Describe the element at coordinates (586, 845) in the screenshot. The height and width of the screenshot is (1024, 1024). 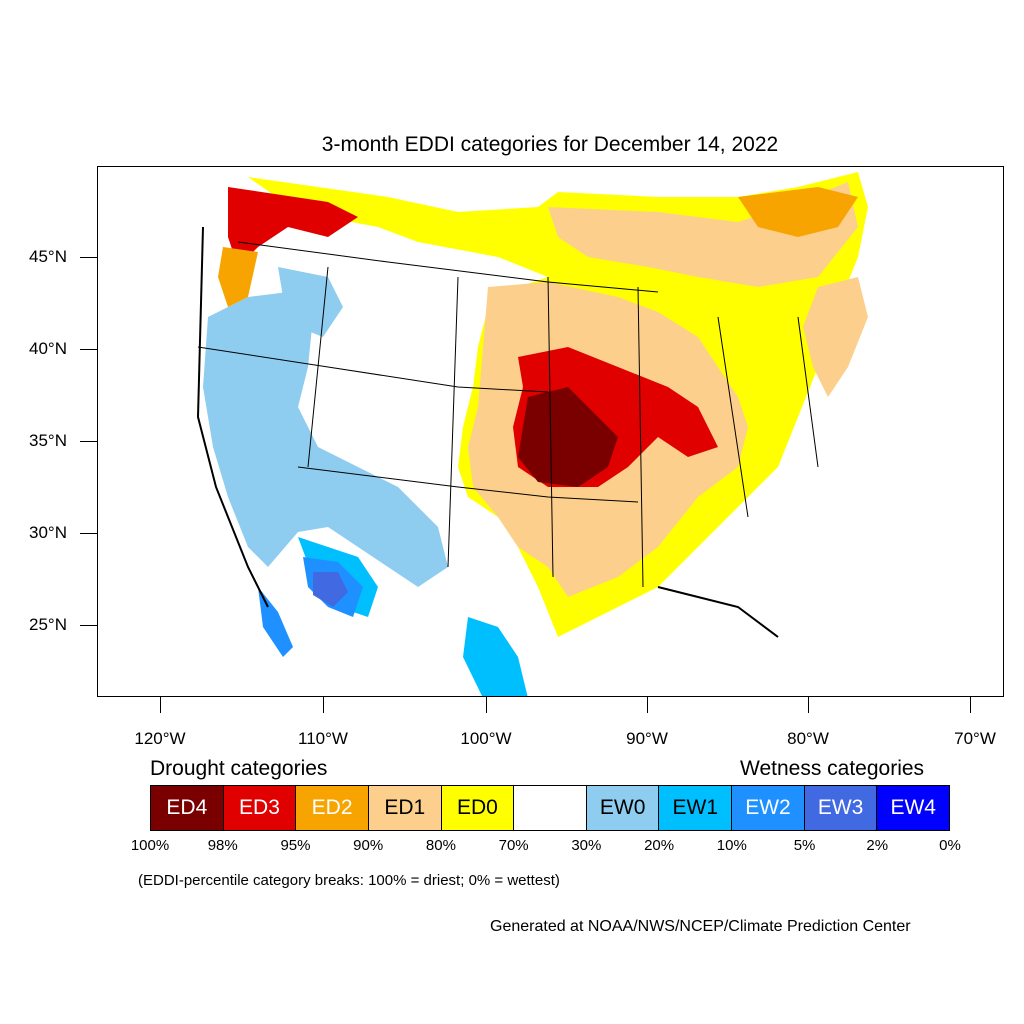
I see `percentile-label: 30%` at that location.